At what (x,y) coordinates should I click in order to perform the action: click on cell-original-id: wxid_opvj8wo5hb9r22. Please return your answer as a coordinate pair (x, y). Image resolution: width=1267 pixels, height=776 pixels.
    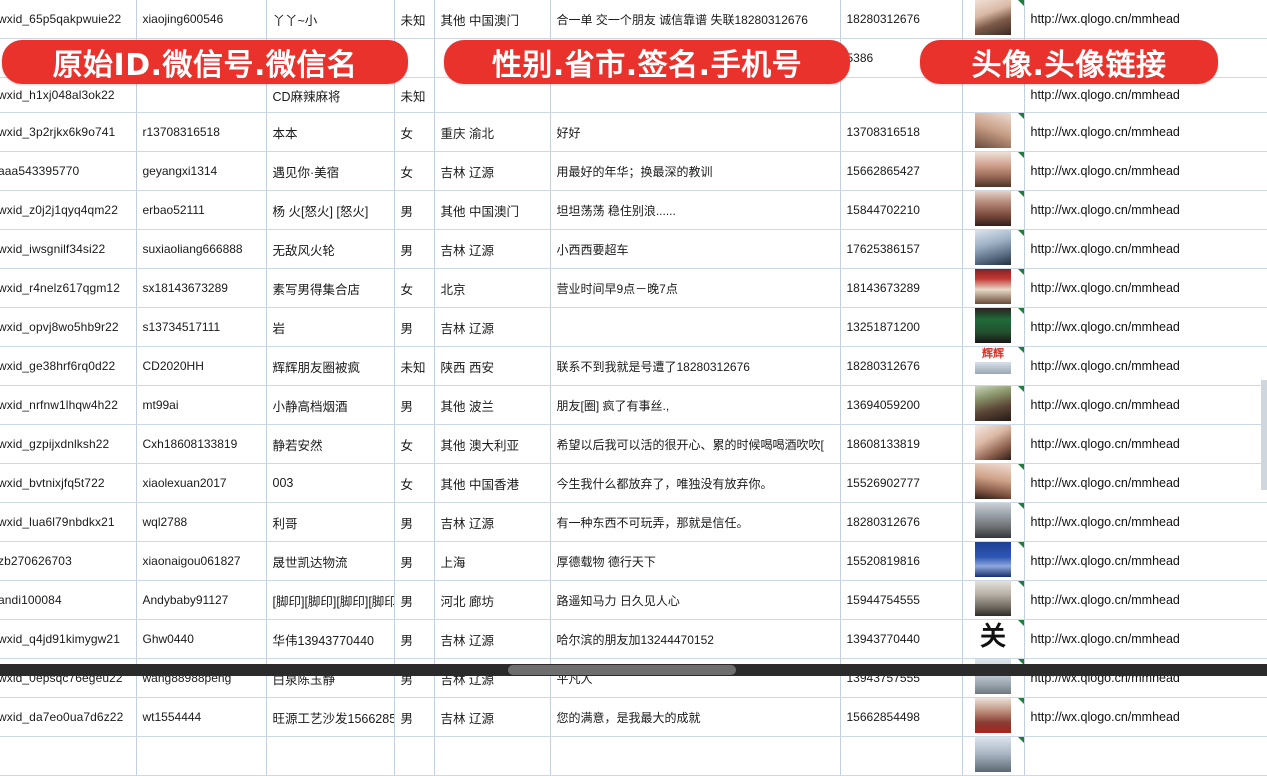
    Looking at the image, I should click on (68, 327).